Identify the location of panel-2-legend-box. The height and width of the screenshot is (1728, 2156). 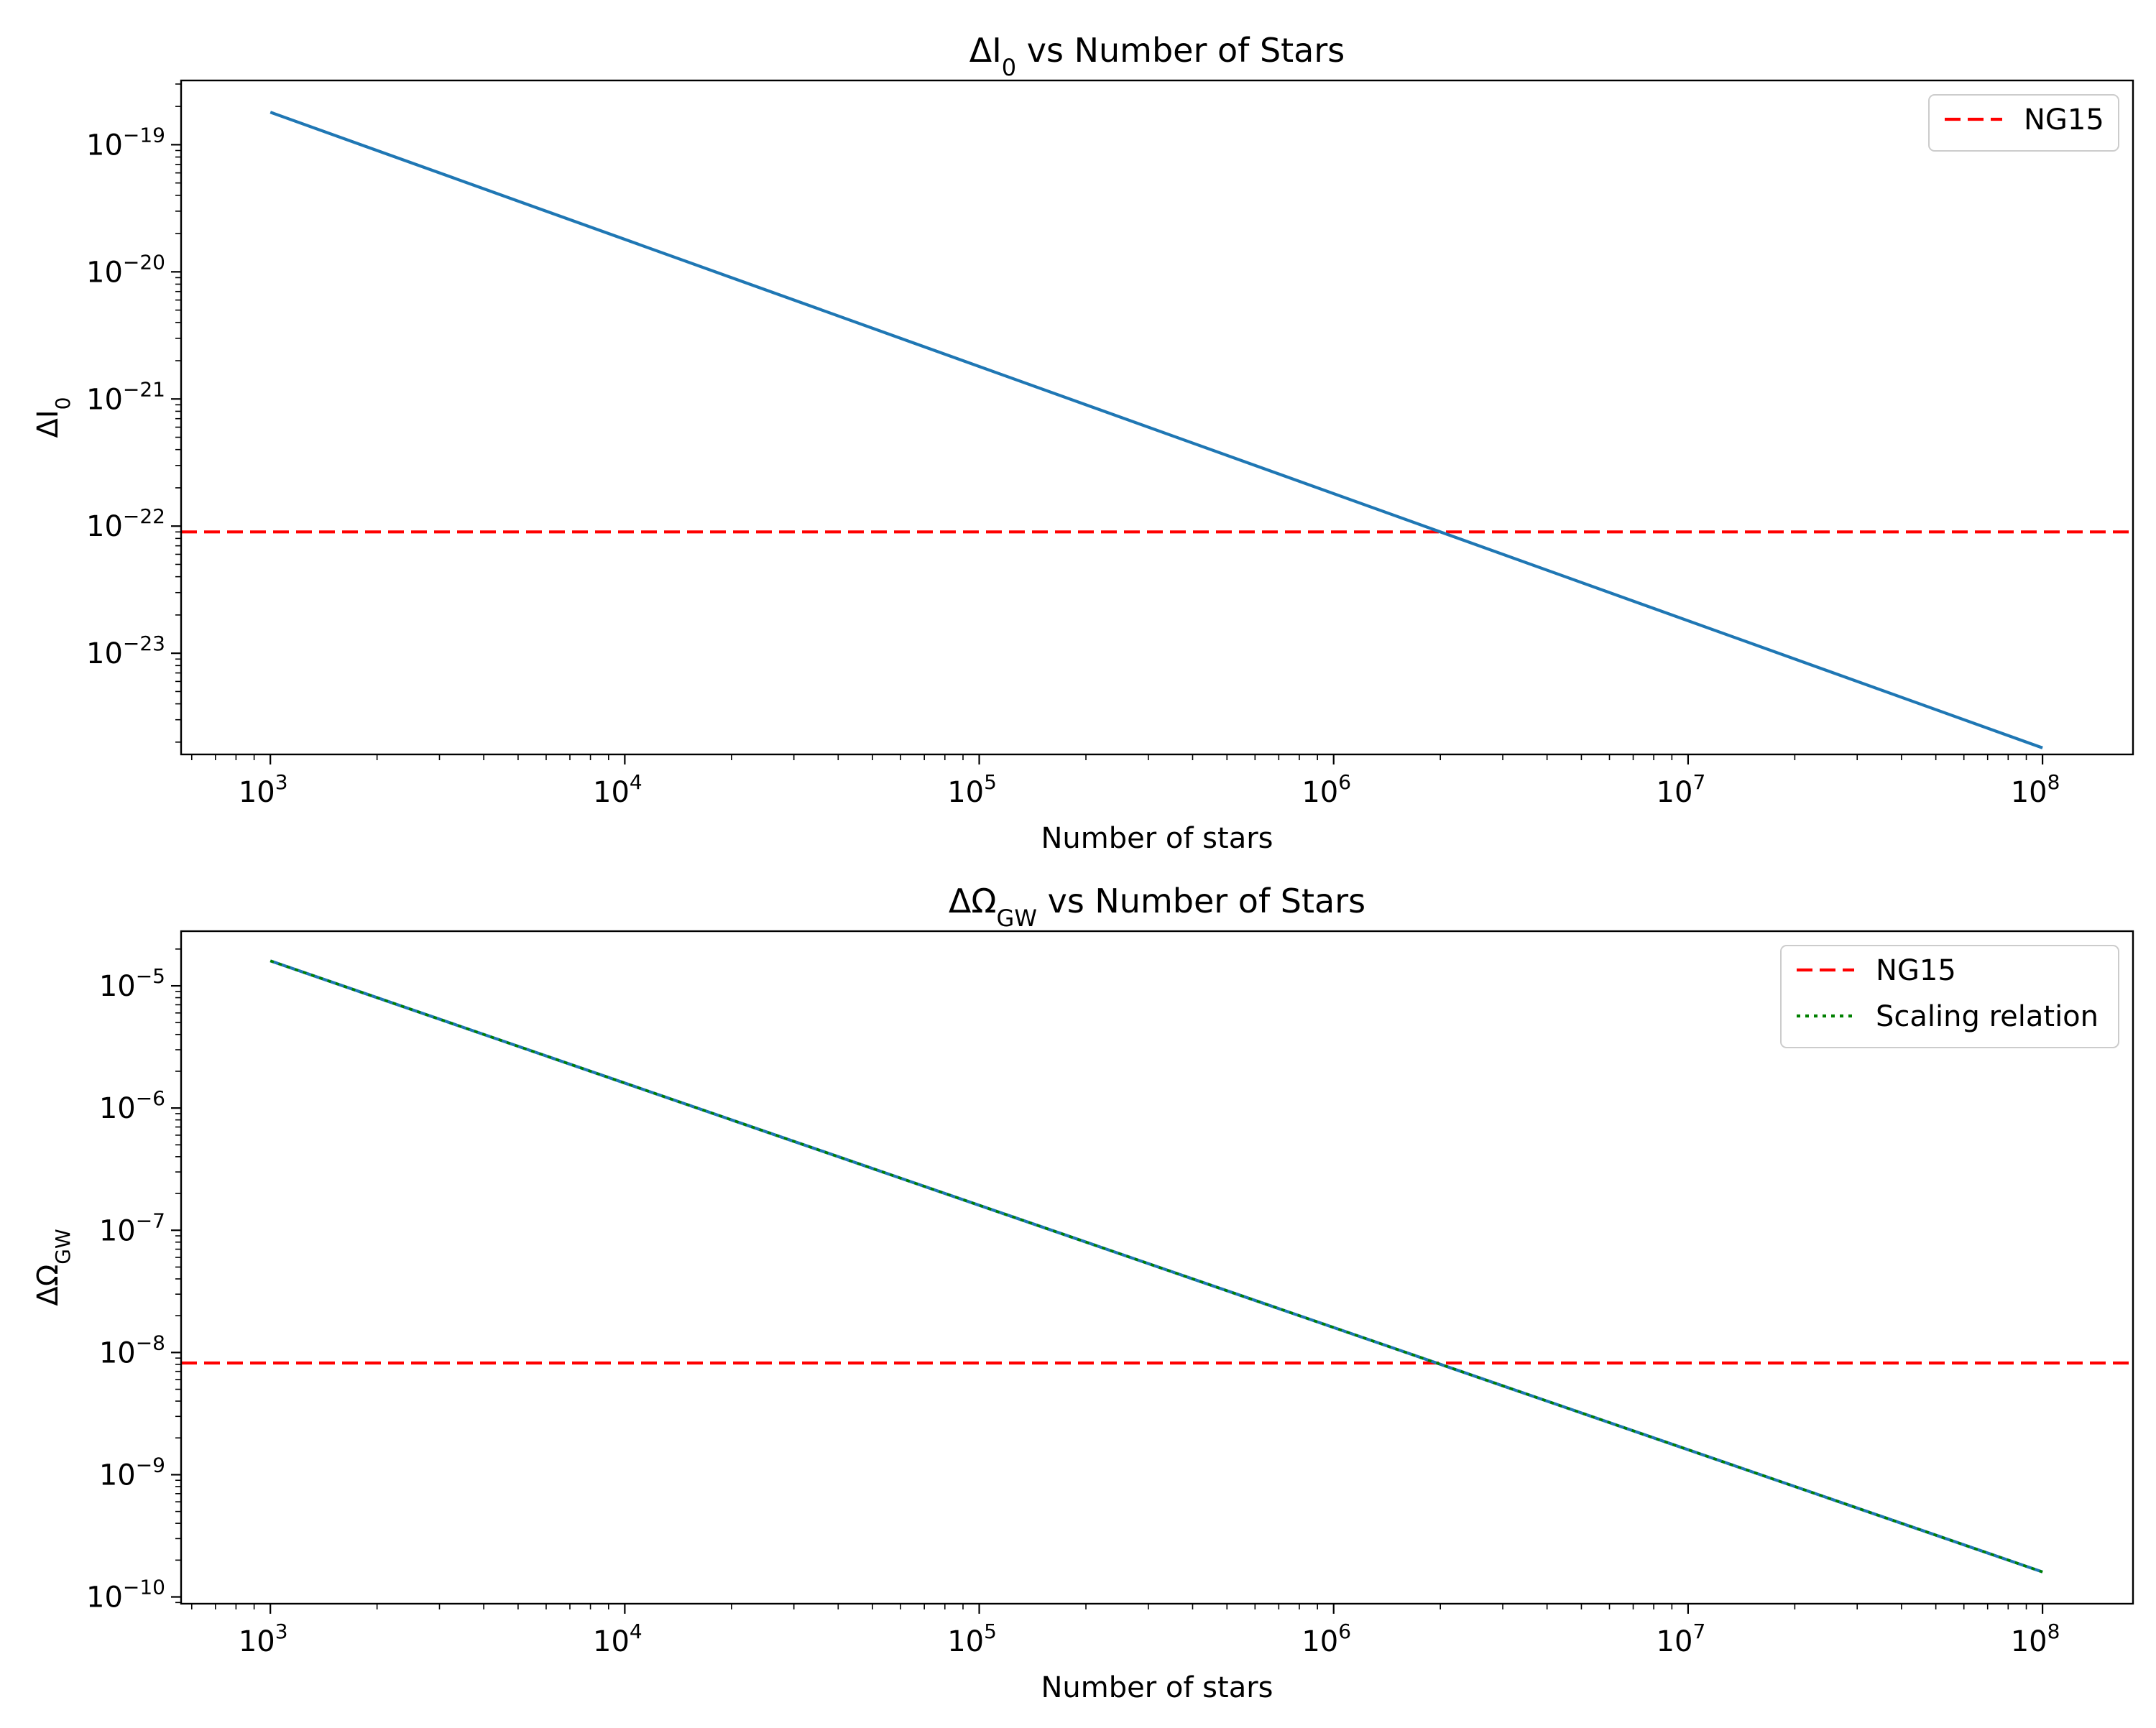
(1950, 997).